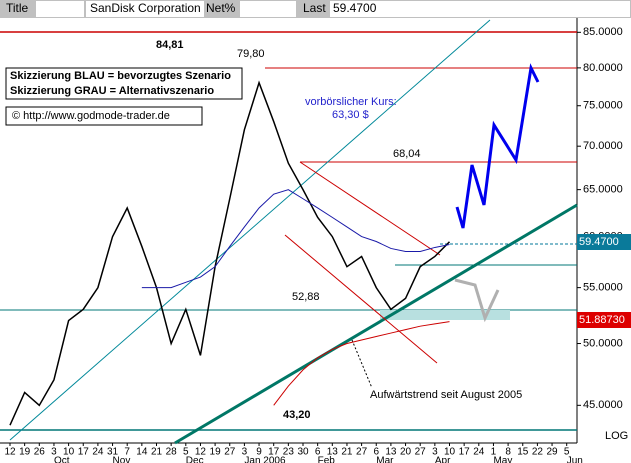 The width and height of the screenshot is (631, 463). Describe the element at coordinates (17, 8) in the screenshot. I see `header-title: Title` at that location.